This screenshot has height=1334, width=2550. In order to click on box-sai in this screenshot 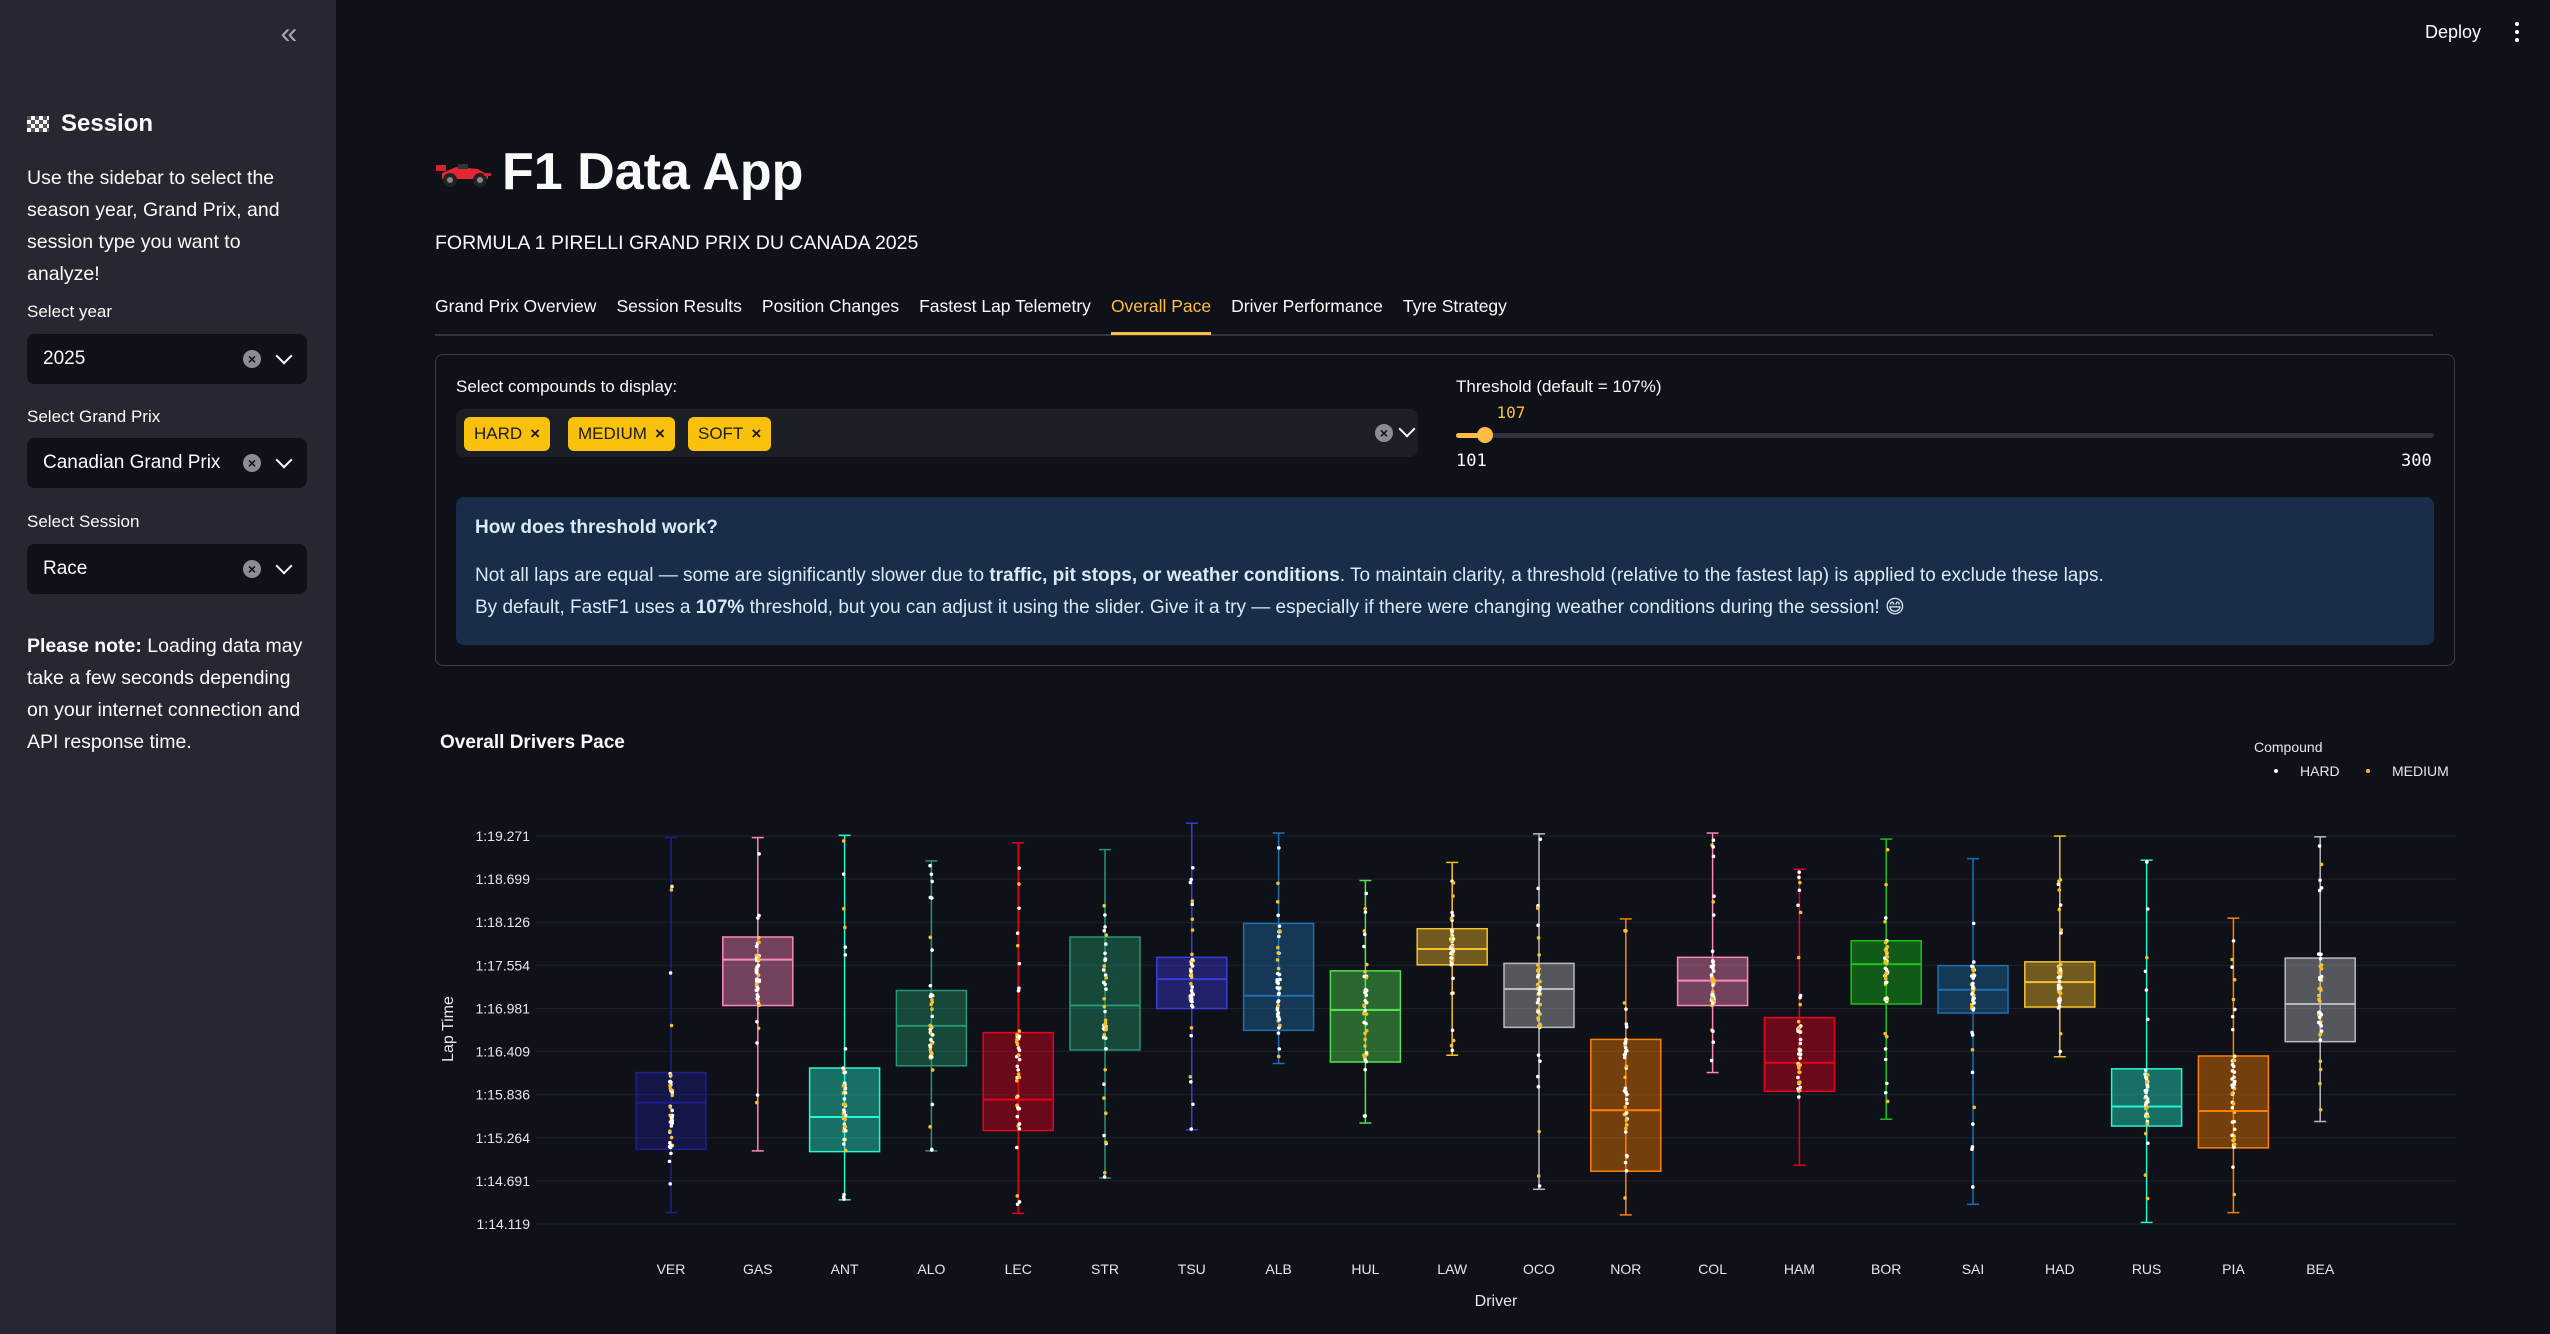, I will do `click(1973, 1031)`.